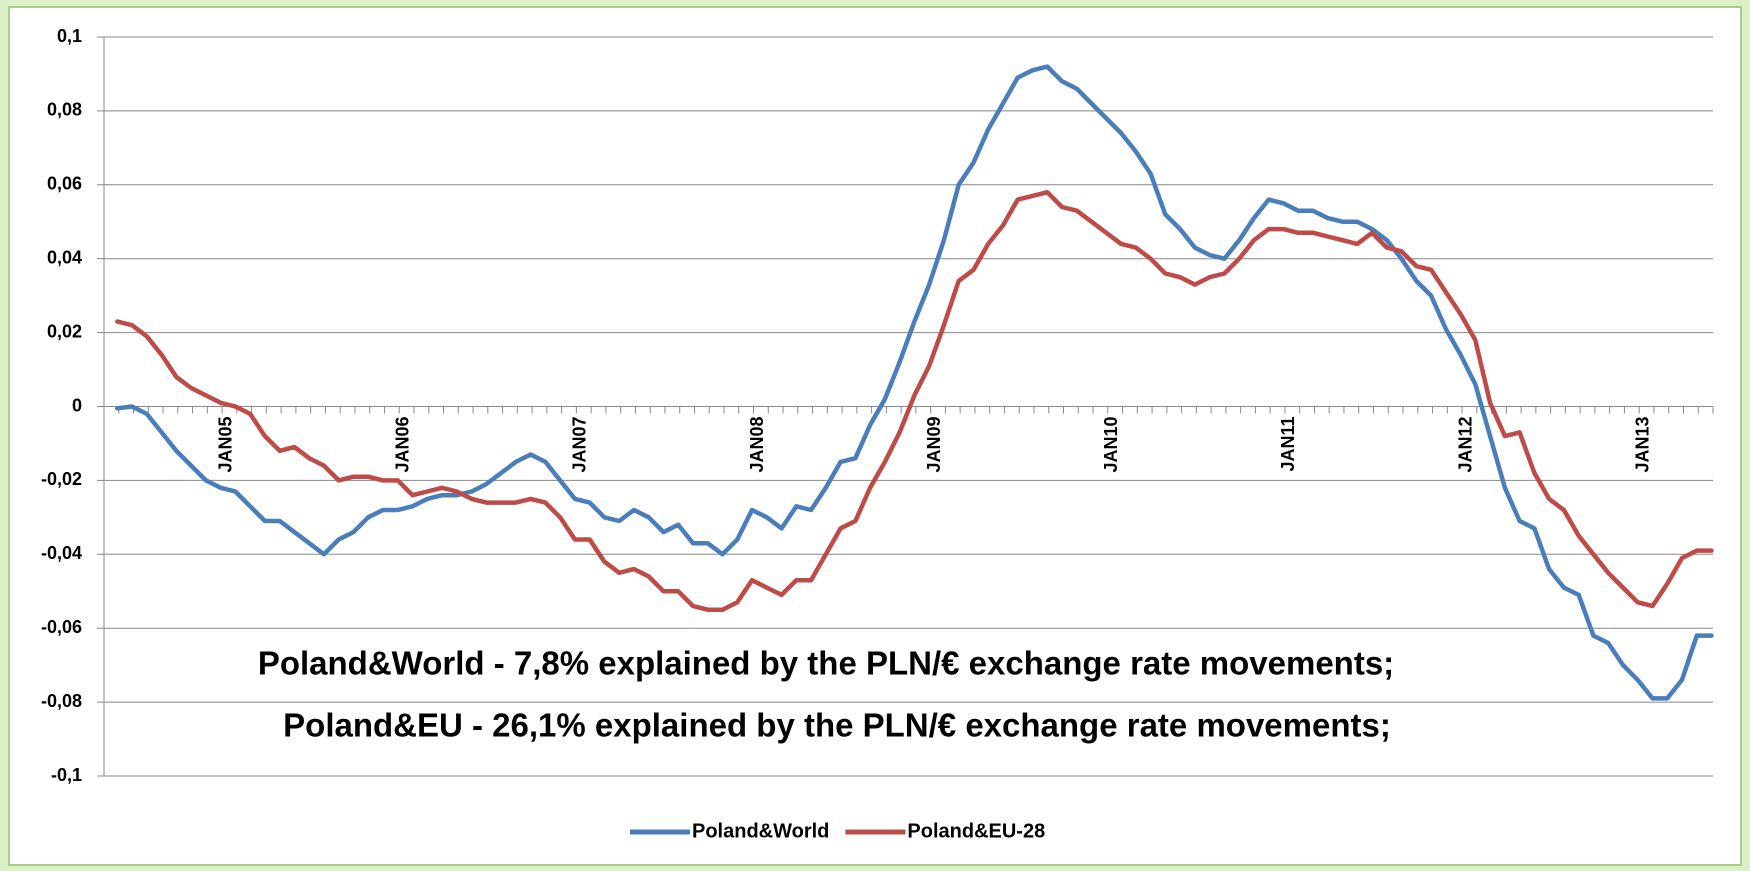 The width and height of the screenshot is (1750, 871). What do you see at coordinates (61, 479) in the screenshot?
I see `y-tick-label: -0,02` at bounding box center [61, 479].